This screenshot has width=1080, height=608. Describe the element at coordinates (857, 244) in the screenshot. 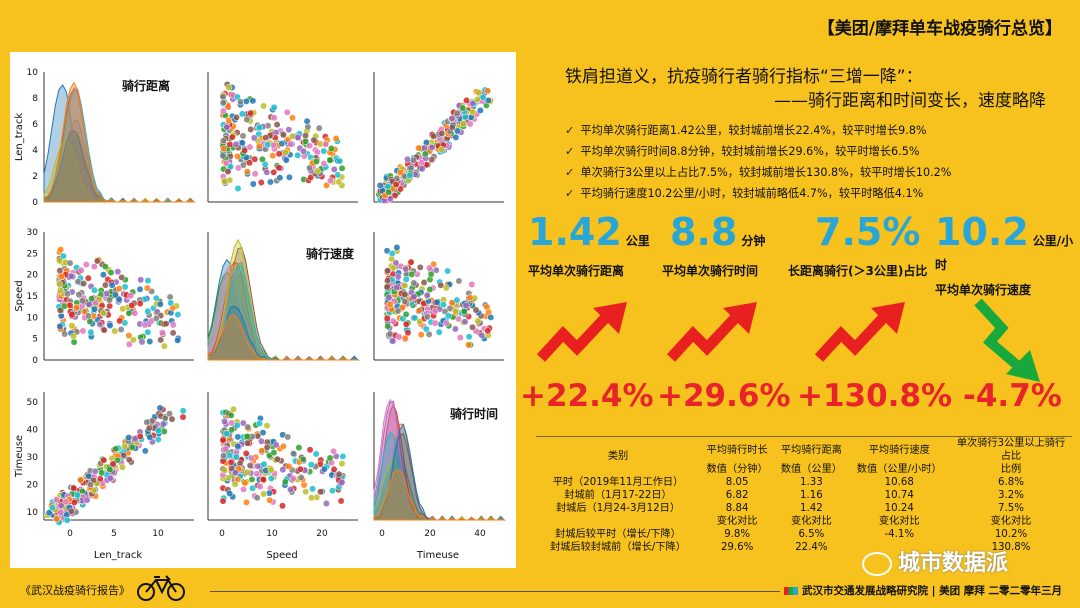

I see `metric-long-ride: 7.5% 长距离骑行(＞3公里)占比` at that location.